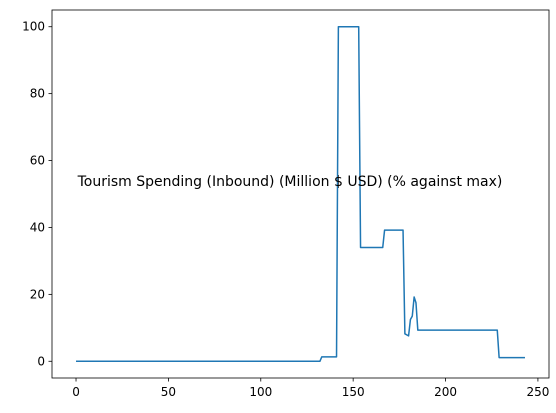 The image size is (556, 413). I want to click on x-axis-ticks: 0 50 100 150 200 250, so click(310, 388).